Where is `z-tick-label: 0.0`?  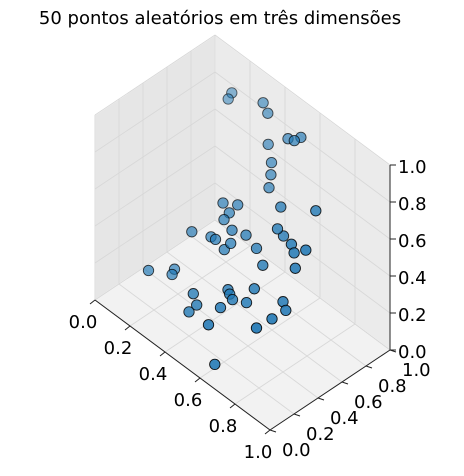 z-tick-label: 0.0 is located at coordinates (412, 352).